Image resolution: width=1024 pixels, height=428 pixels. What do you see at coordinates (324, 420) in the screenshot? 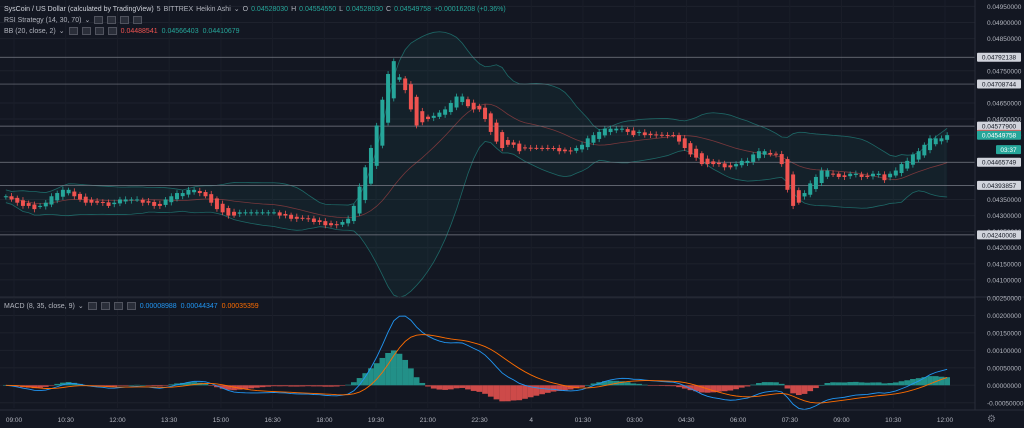
I see `time-tick-label: 18:00` at bounding box center [324, 420].